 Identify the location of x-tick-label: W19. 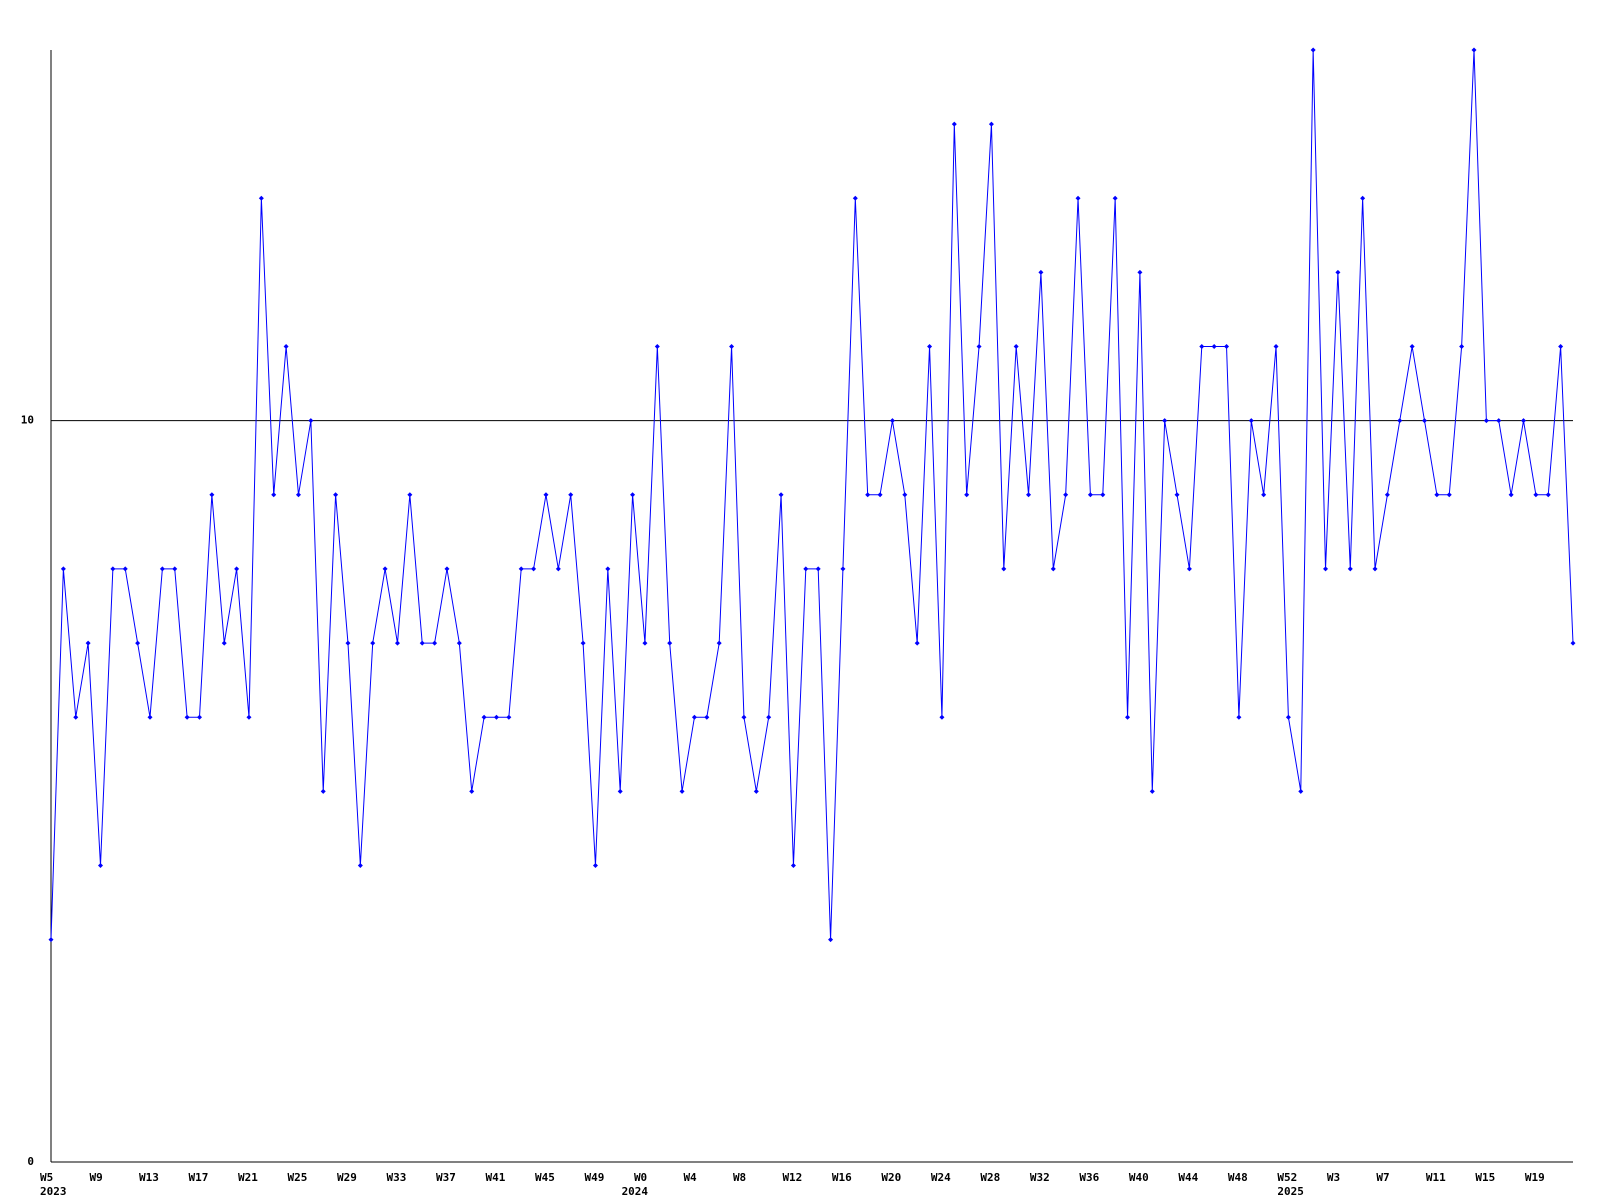
(1535, 1177).